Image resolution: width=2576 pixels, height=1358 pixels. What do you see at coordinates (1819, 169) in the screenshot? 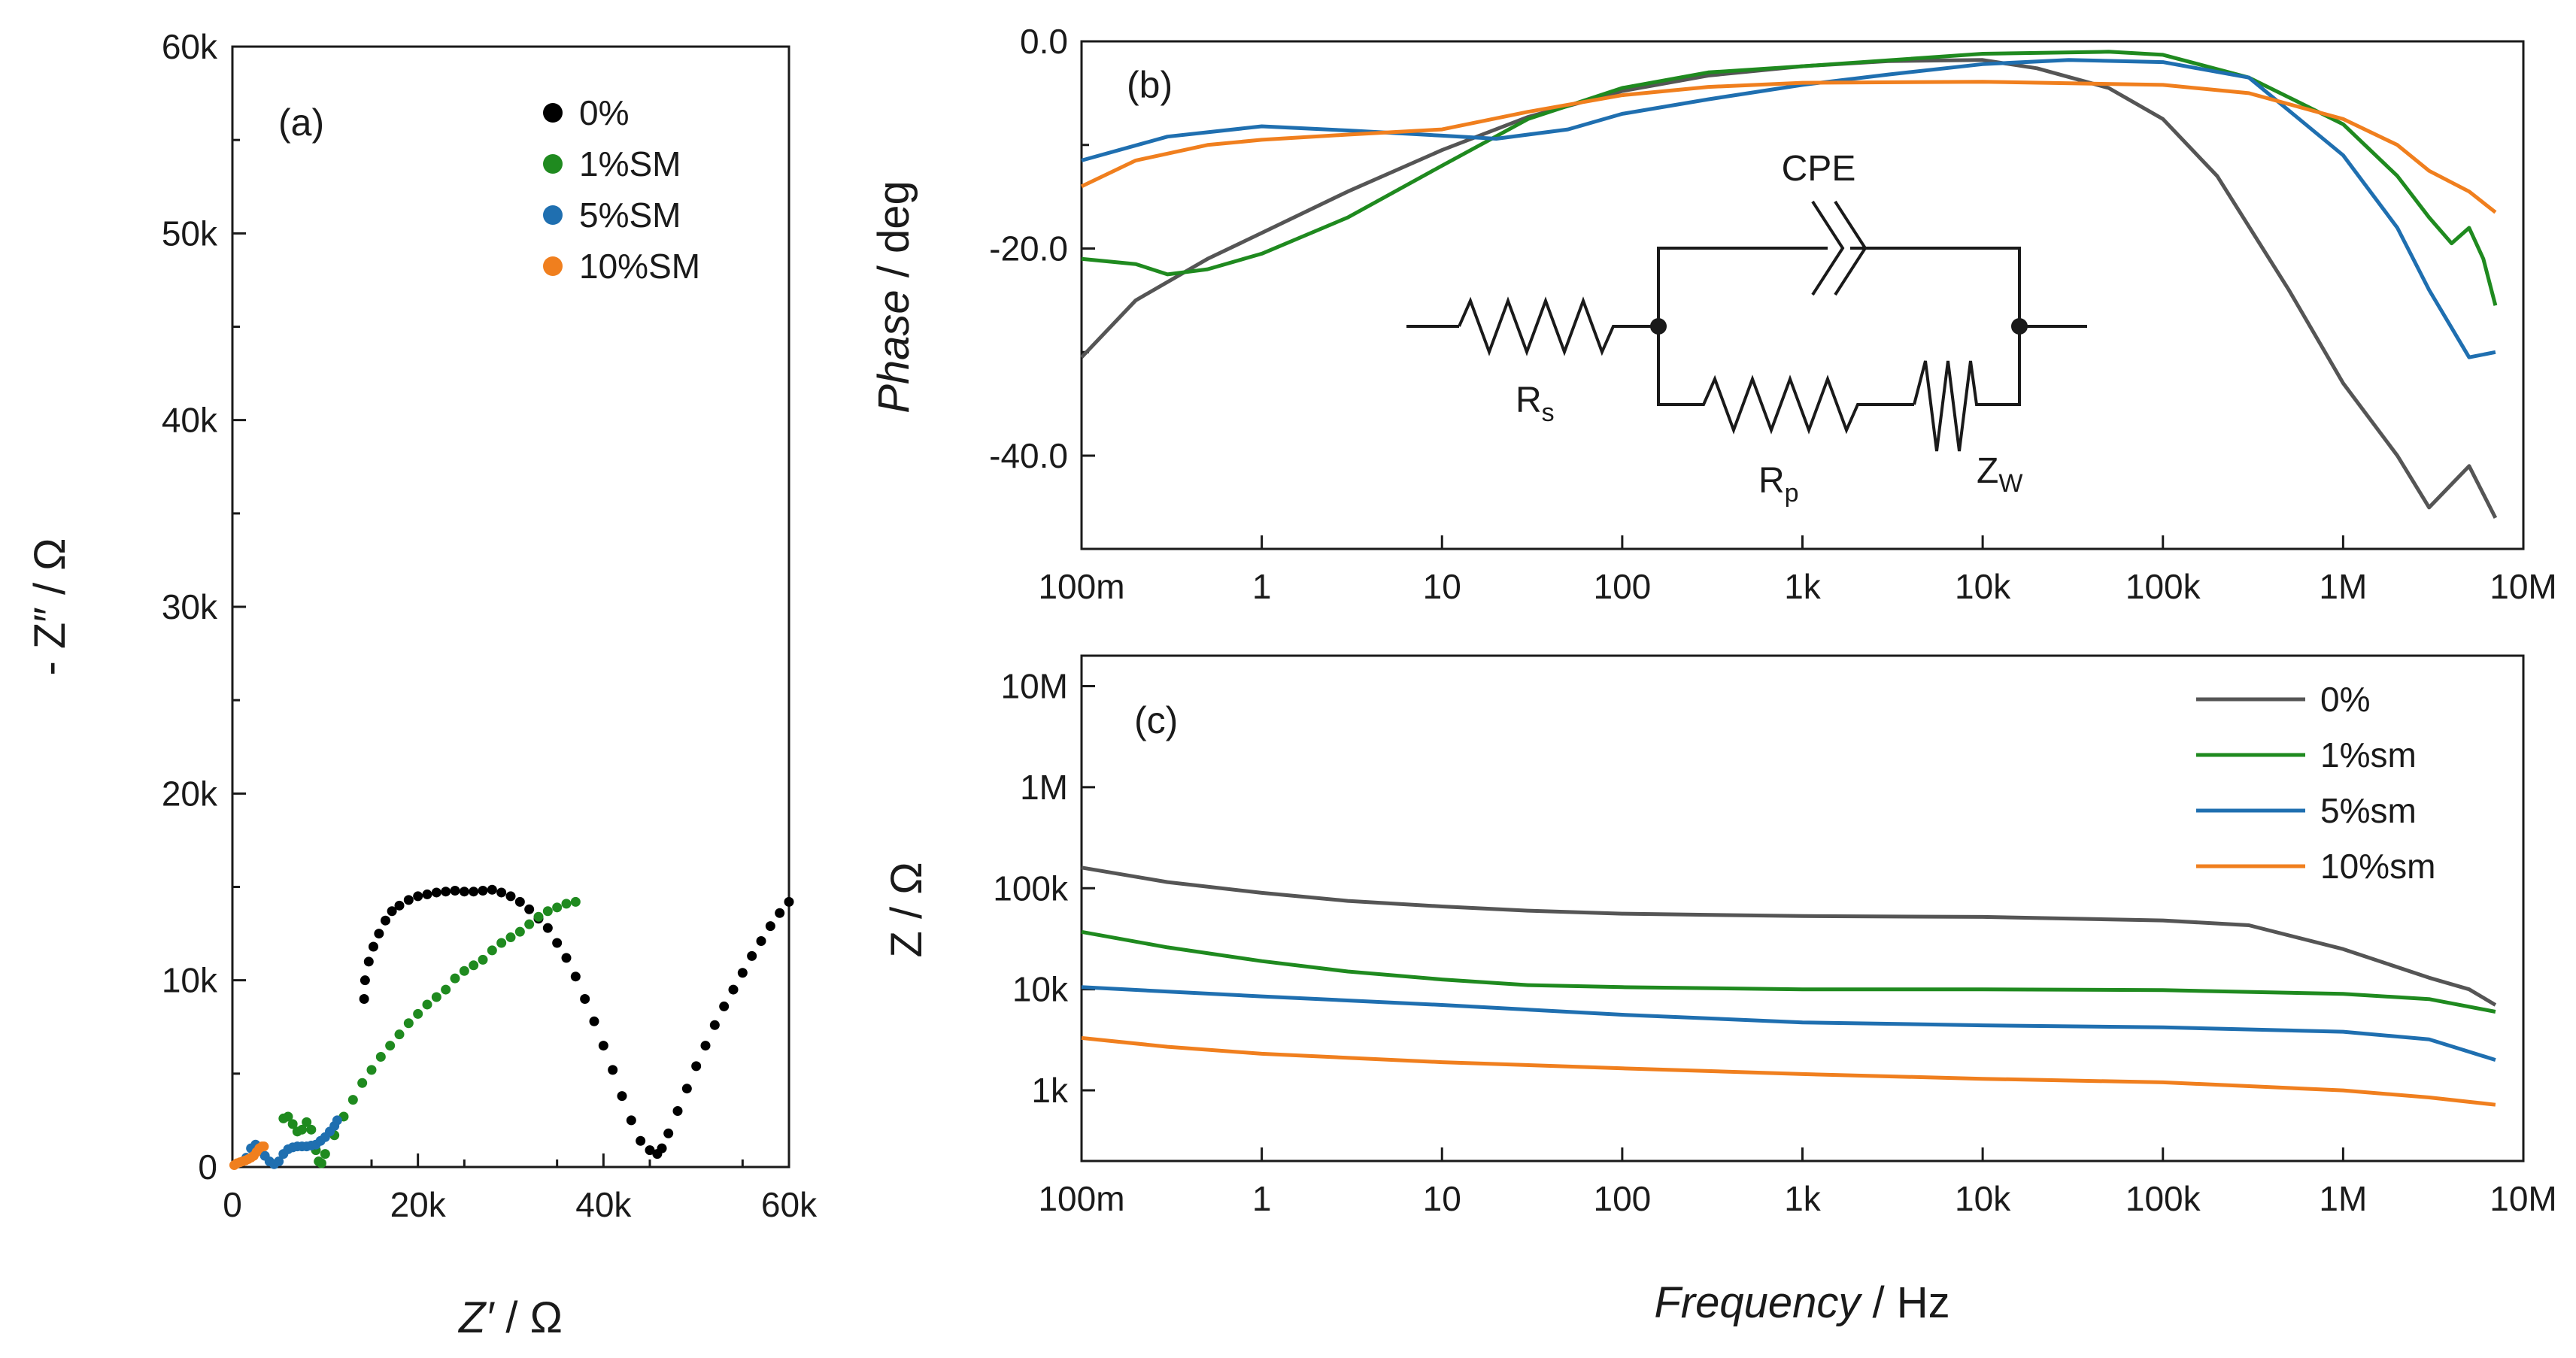
I see `cpe-label: CPE` at bounding box center [1819, 169].